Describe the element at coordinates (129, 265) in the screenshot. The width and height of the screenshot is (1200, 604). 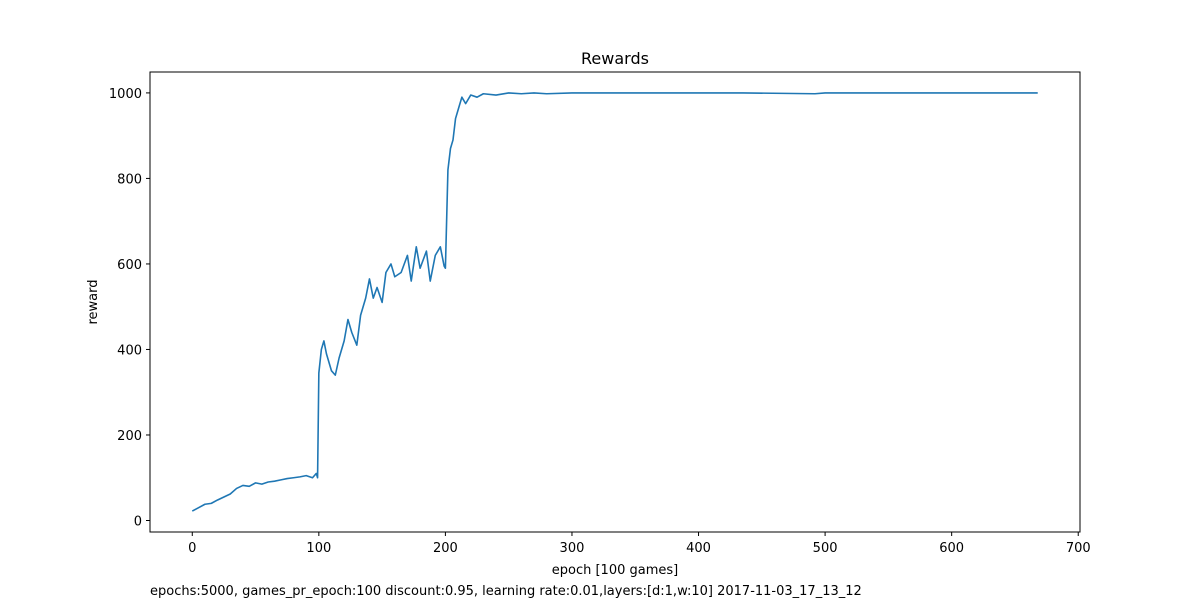
I see `y-tick-label: 600` at that location.